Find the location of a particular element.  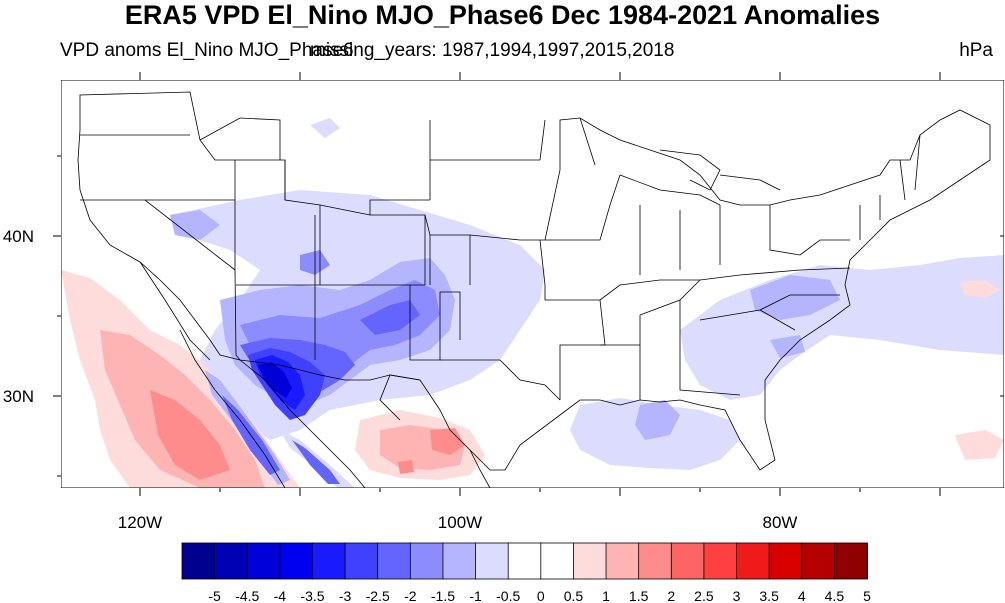

colorbar-label: 0 is located at coordinates (541, 595).